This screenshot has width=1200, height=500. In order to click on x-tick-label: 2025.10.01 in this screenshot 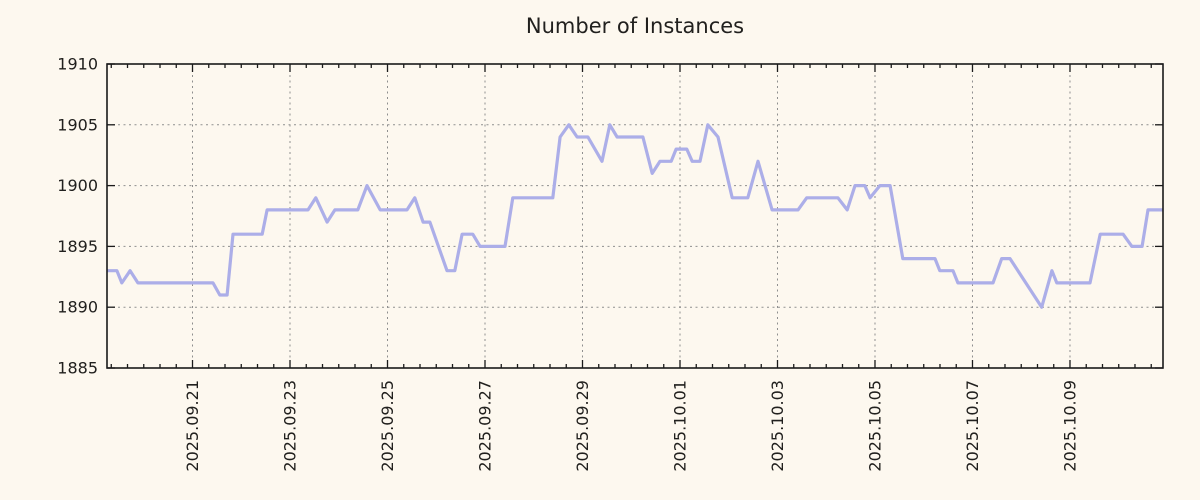, I will do `click(679, 426)`.